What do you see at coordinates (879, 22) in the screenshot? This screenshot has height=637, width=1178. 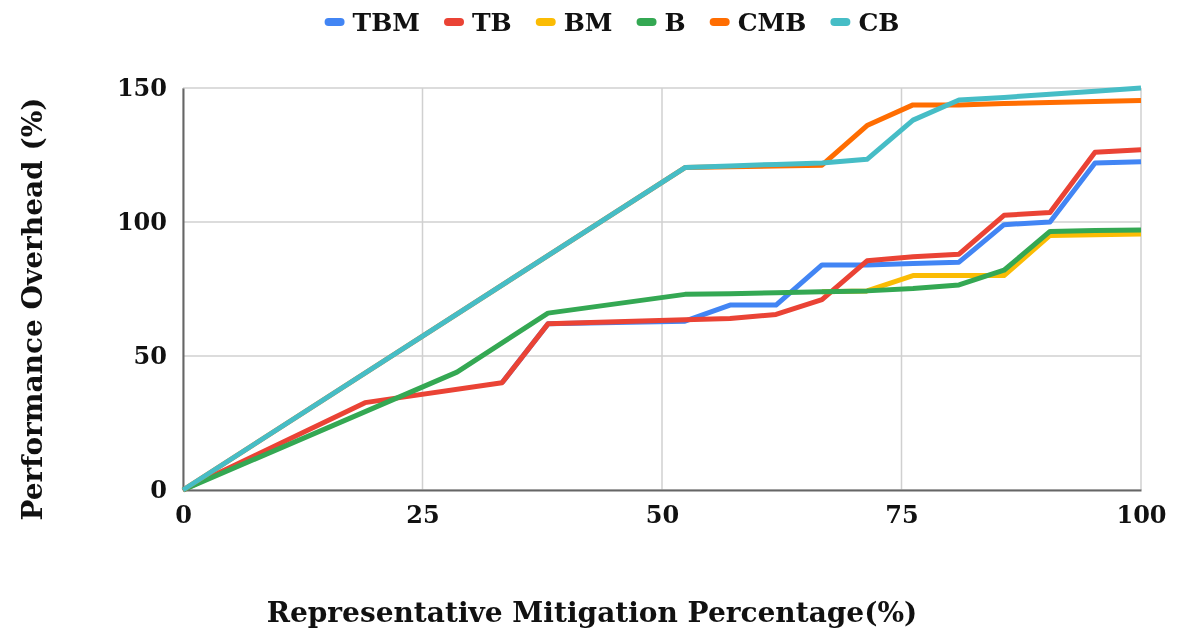 I see `legend-label: CB` at bounding box center [879, 22].